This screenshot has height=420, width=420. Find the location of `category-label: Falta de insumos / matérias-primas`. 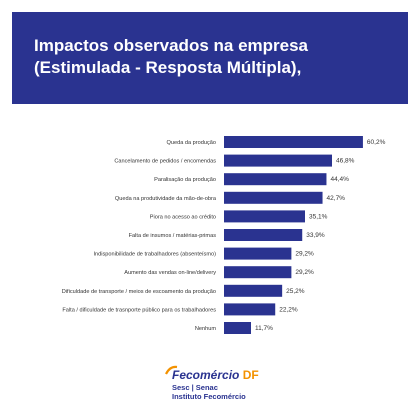

category-label: Falta de insumos / matérias-primas is located at coordinates (173, 236).